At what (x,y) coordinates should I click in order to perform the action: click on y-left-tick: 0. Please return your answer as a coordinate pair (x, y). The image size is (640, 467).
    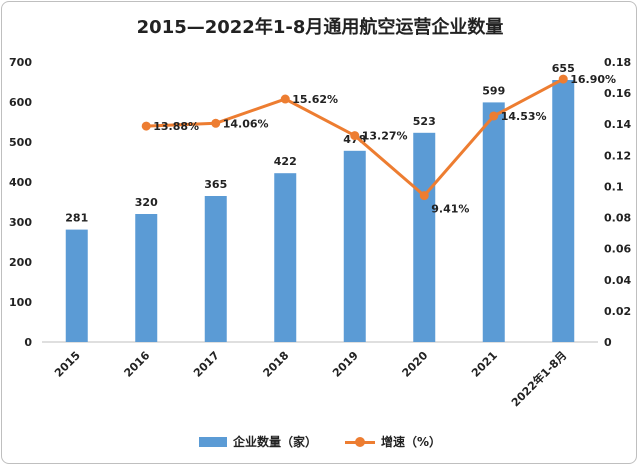
    Looking at the image, I should click on (28, 342).